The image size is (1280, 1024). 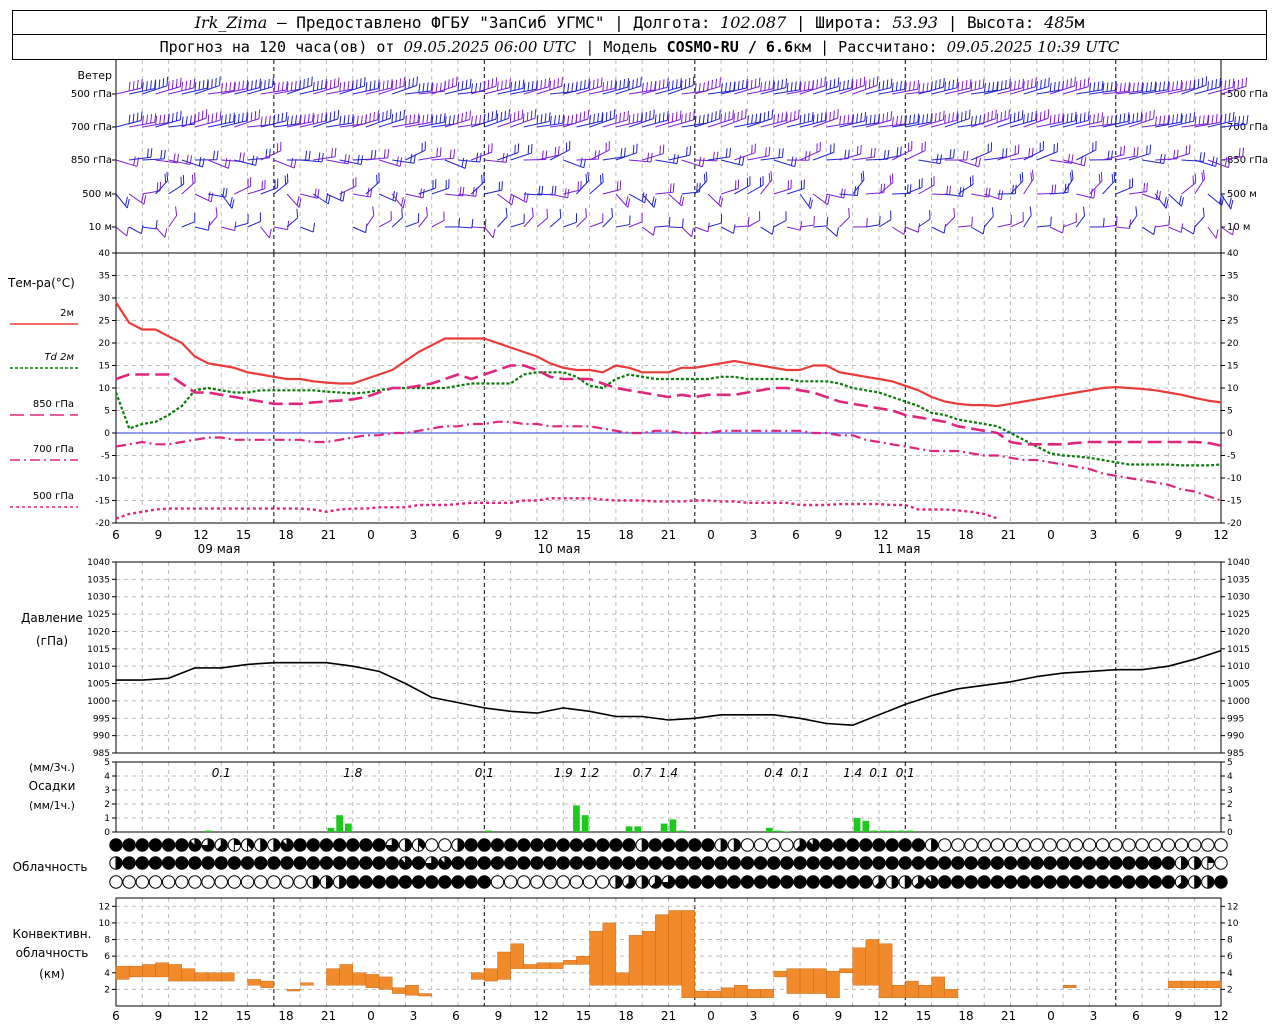 What do you see at coordinates (107, 941) in the screenshot?
I see `y-tick-label-left: 8` at bounding box center [107, 941].